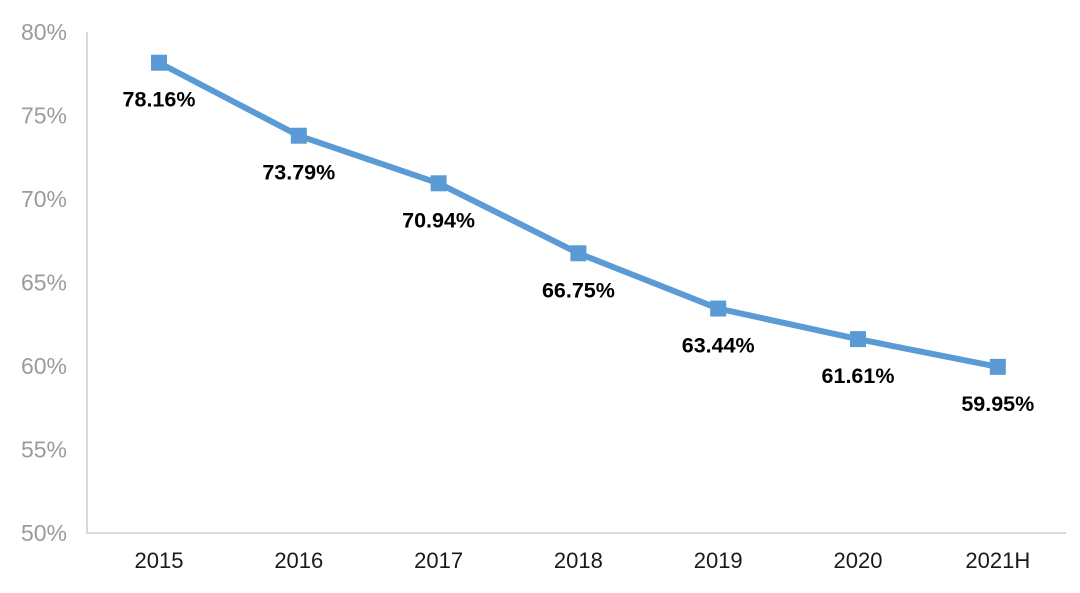  Describe the element at coordinates (44, 32) in the screenshot. I see `y-tick-label: 80%` at that location.